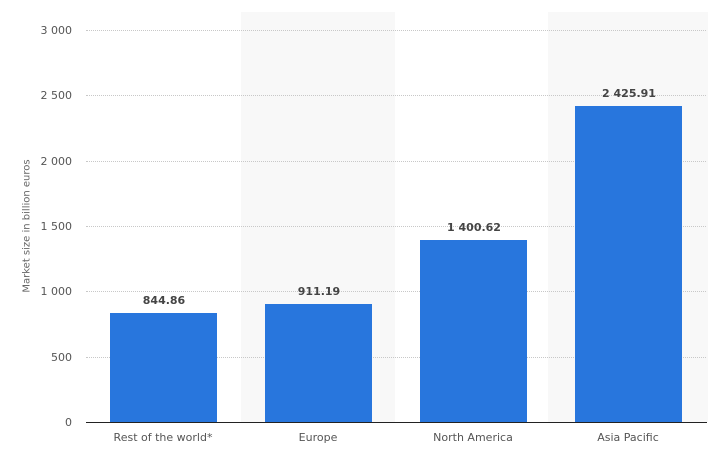 The image size is (721, 450). Describe the element at coordinates (27, 226) in the screenshot. I see `y-axis-title: Market size in billion euros` at that location.